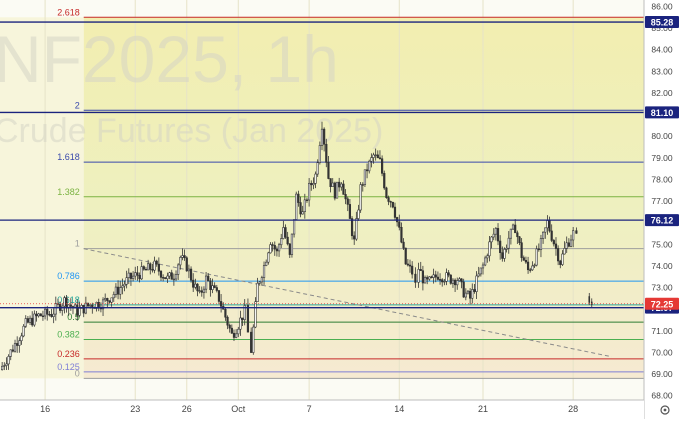 This screenshot has width=680, height=424. Describe the element at coordinates (309, 409) in the screenshot. I see `time-tick-label: 7` at that location.